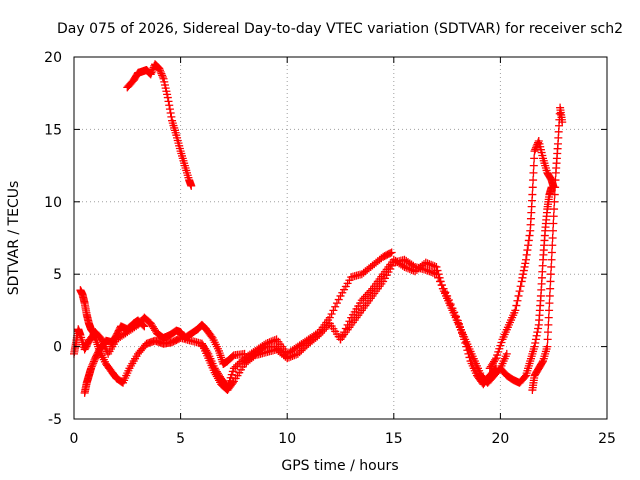  I want to click on series-arc-a, so click(159, 340).